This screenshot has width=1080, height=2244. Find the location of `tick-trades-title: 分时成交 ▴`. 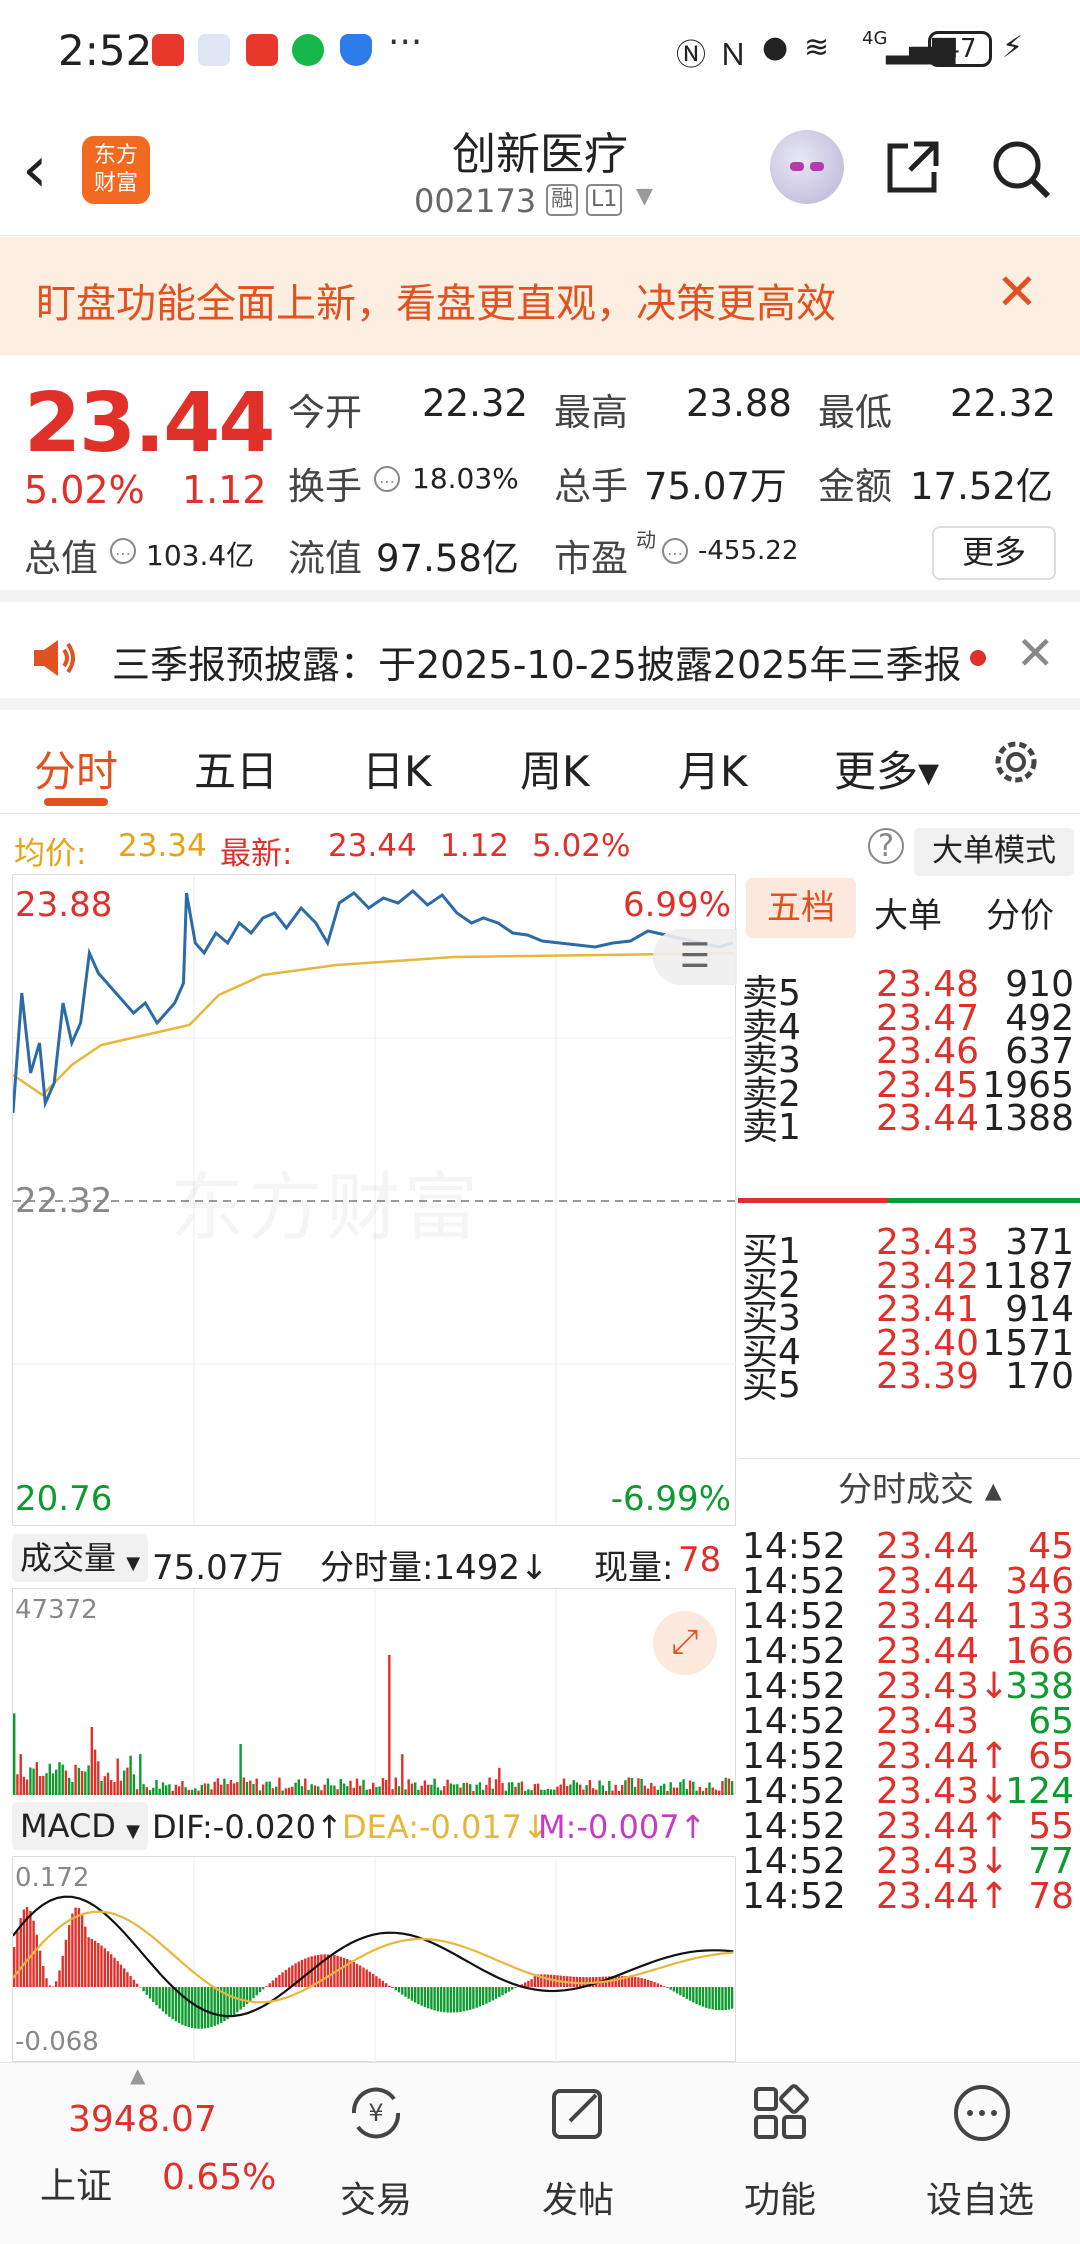

tick-trades-title: 分时成交 ▴ is located at coordinates (920, 1490).